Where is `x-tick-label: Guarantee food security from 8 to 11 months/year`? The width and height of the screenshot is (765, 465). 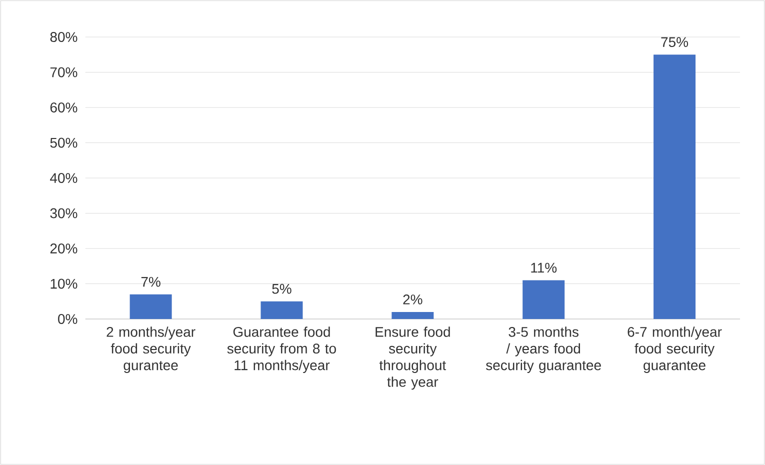
x-tick-label: Guarantee food security from 8 to 11 months/year is located at coordinates (281, 349).